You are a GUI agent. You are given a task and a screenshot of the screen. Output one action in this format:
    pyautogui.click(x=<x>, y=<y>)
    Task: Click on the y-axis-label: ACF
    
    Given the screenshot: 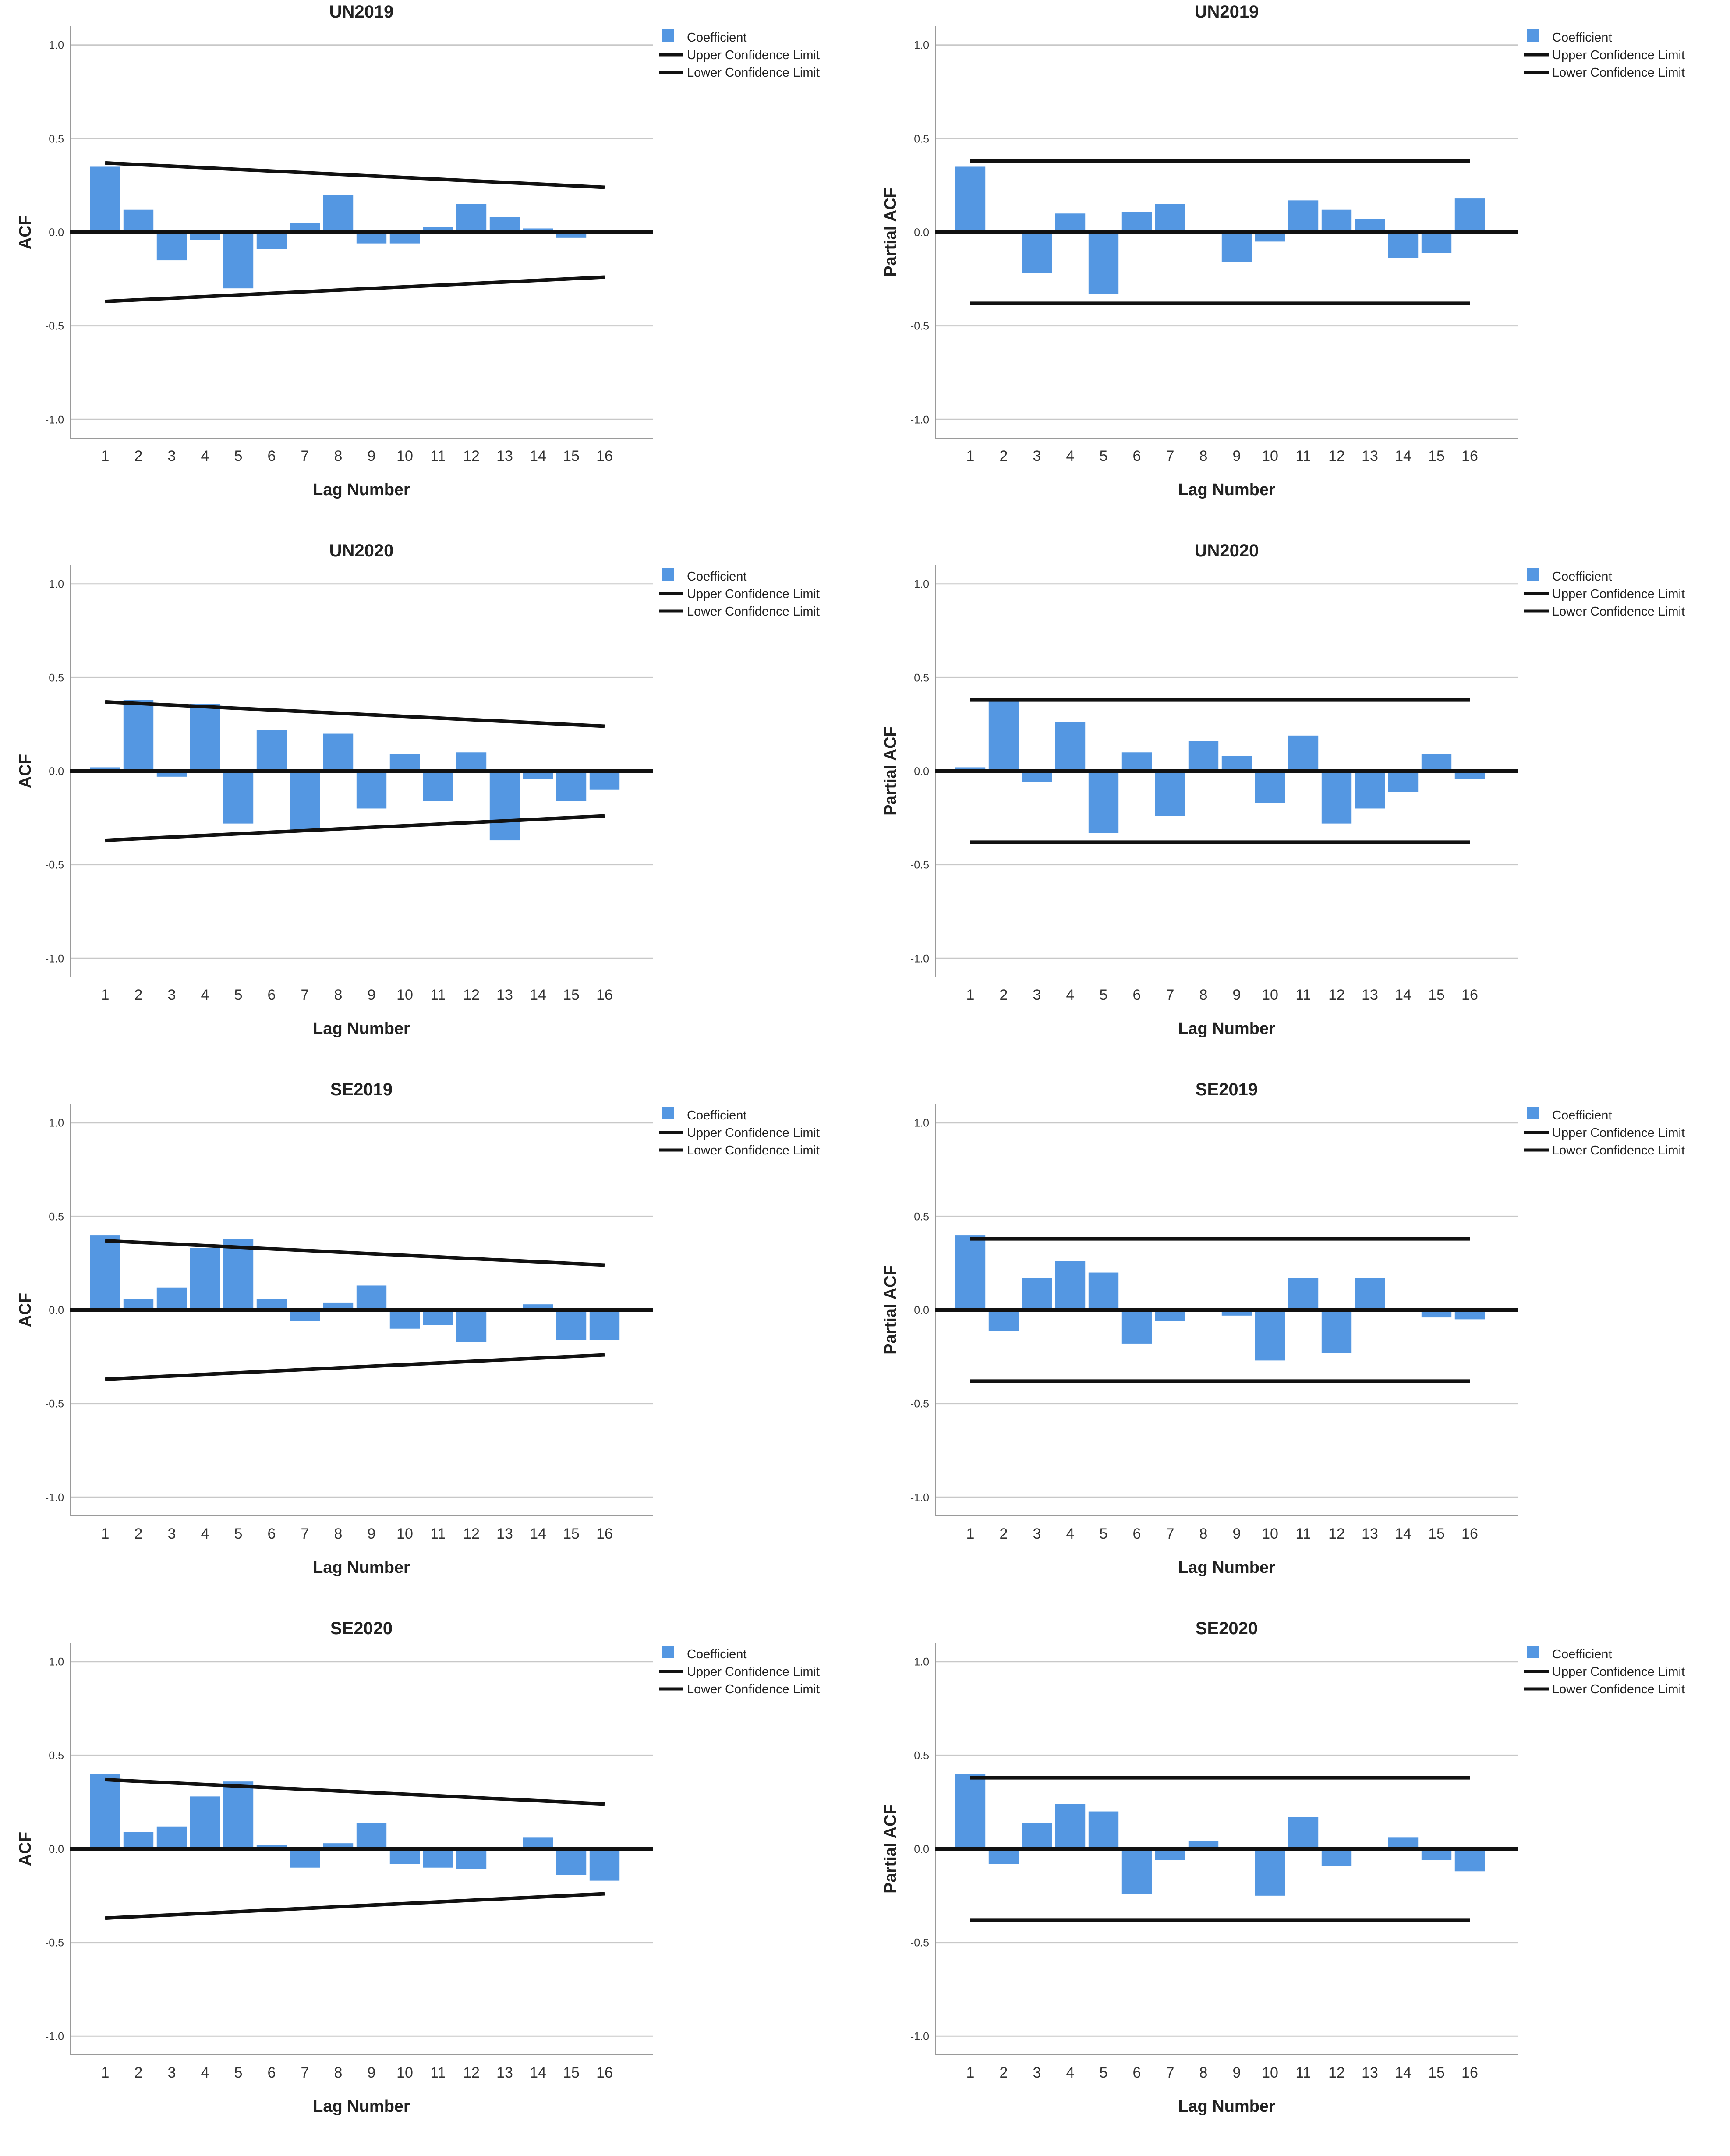 What is the action you would take?
    pyautogui.click(x=25, y=1849)
    